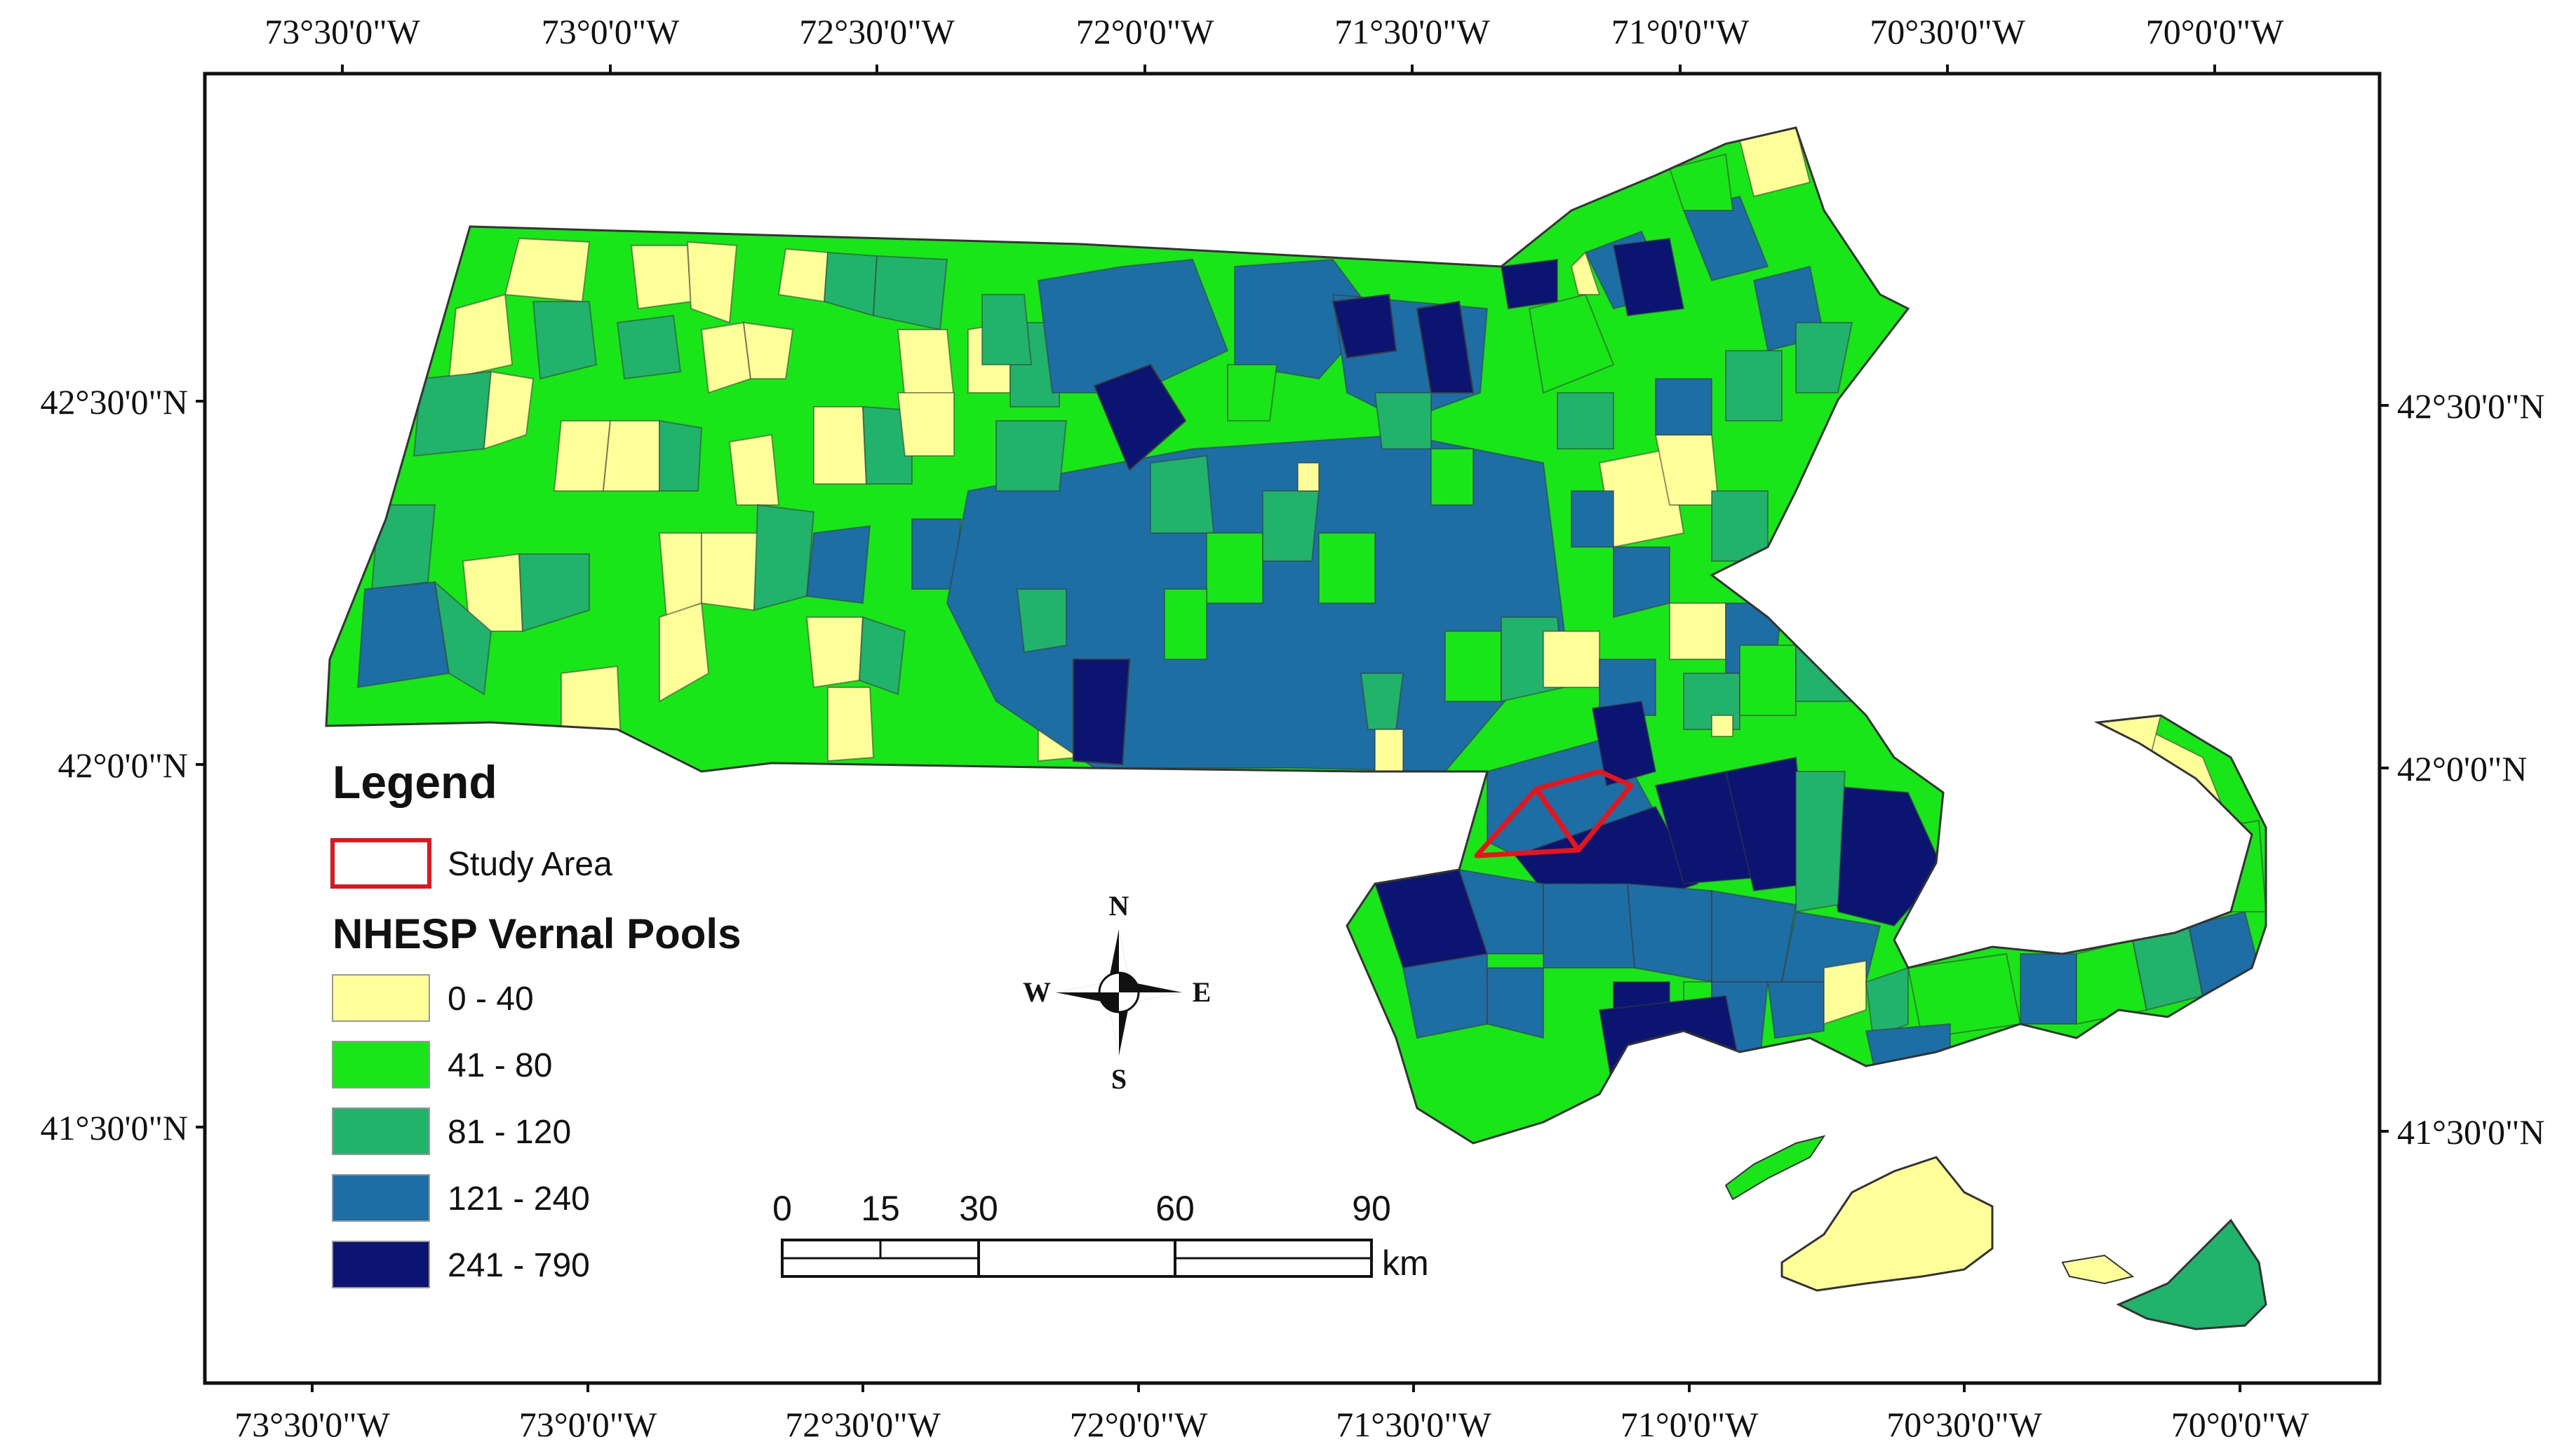  Describe the element at coordinates (1887, 1224) in the screenshot. I see `marthas-vineyard-island` at that location.